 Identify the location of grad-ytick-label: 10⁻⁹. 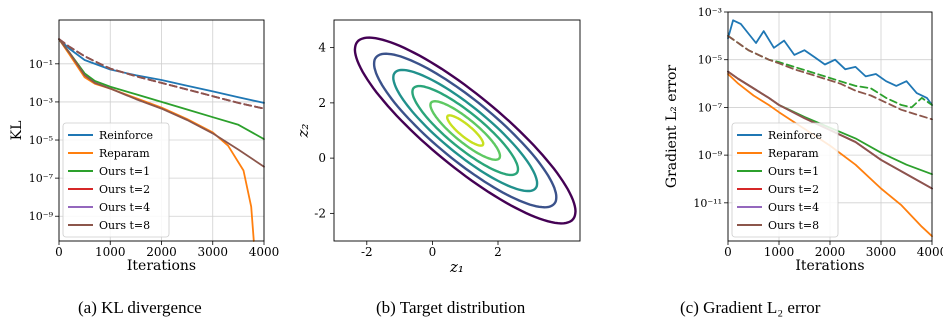
(710, 155).